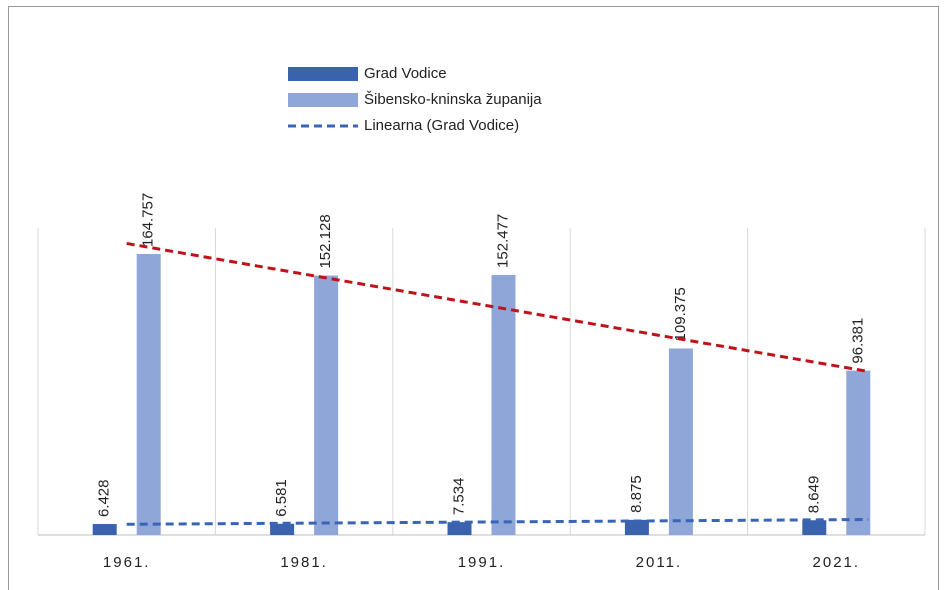  Describe the element at coordinates (127, 562) in the screenshot. I see `x-tick-label: 1961.` at that location.